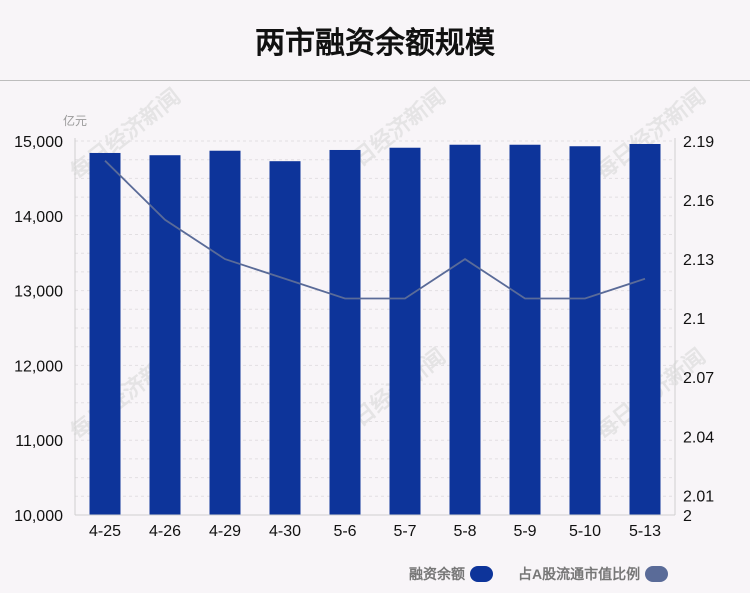 This screenshot has width=750, height=593. What do you see at coordinates (698, 437) in the screenshot?
I see `y-right-tick-label: 2.04` at bounding box center [698, 437].